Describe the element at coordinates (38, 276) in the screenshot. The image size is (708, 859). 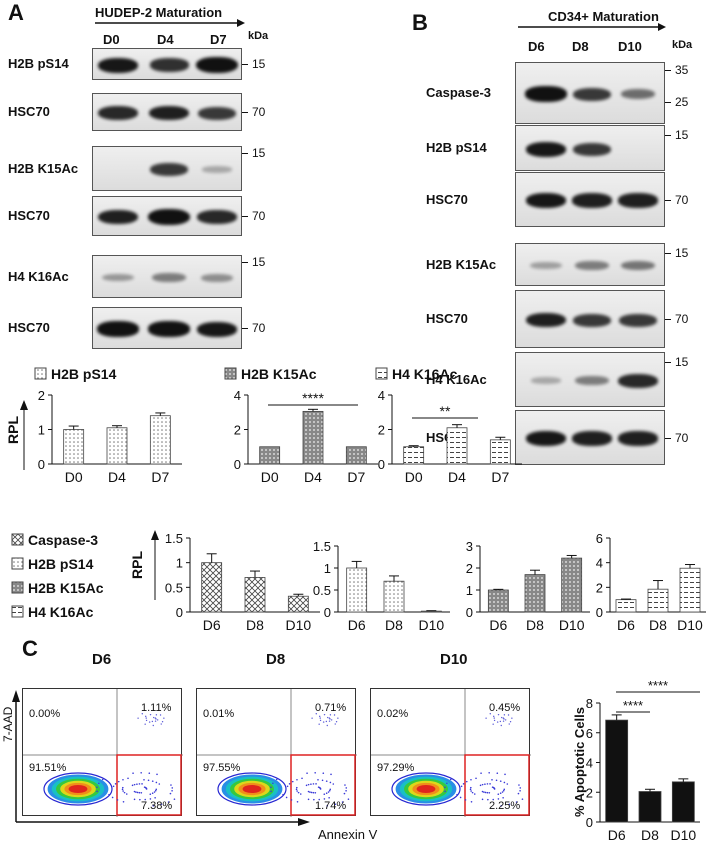
I see `panel-a-blot-label: H4 K16Ac` at that location.